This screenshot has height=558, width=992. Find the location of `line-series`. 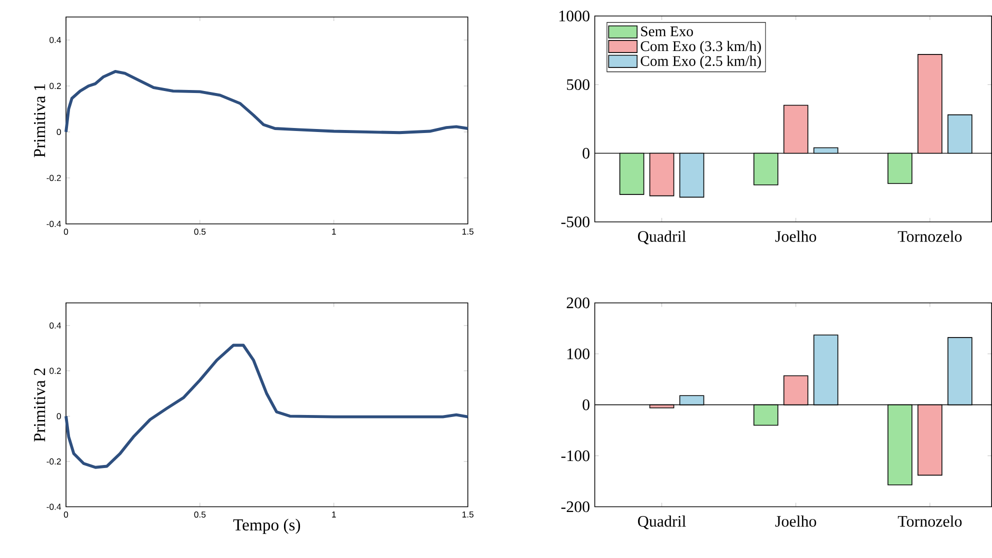

line-series is located at coordinates (267, 102).